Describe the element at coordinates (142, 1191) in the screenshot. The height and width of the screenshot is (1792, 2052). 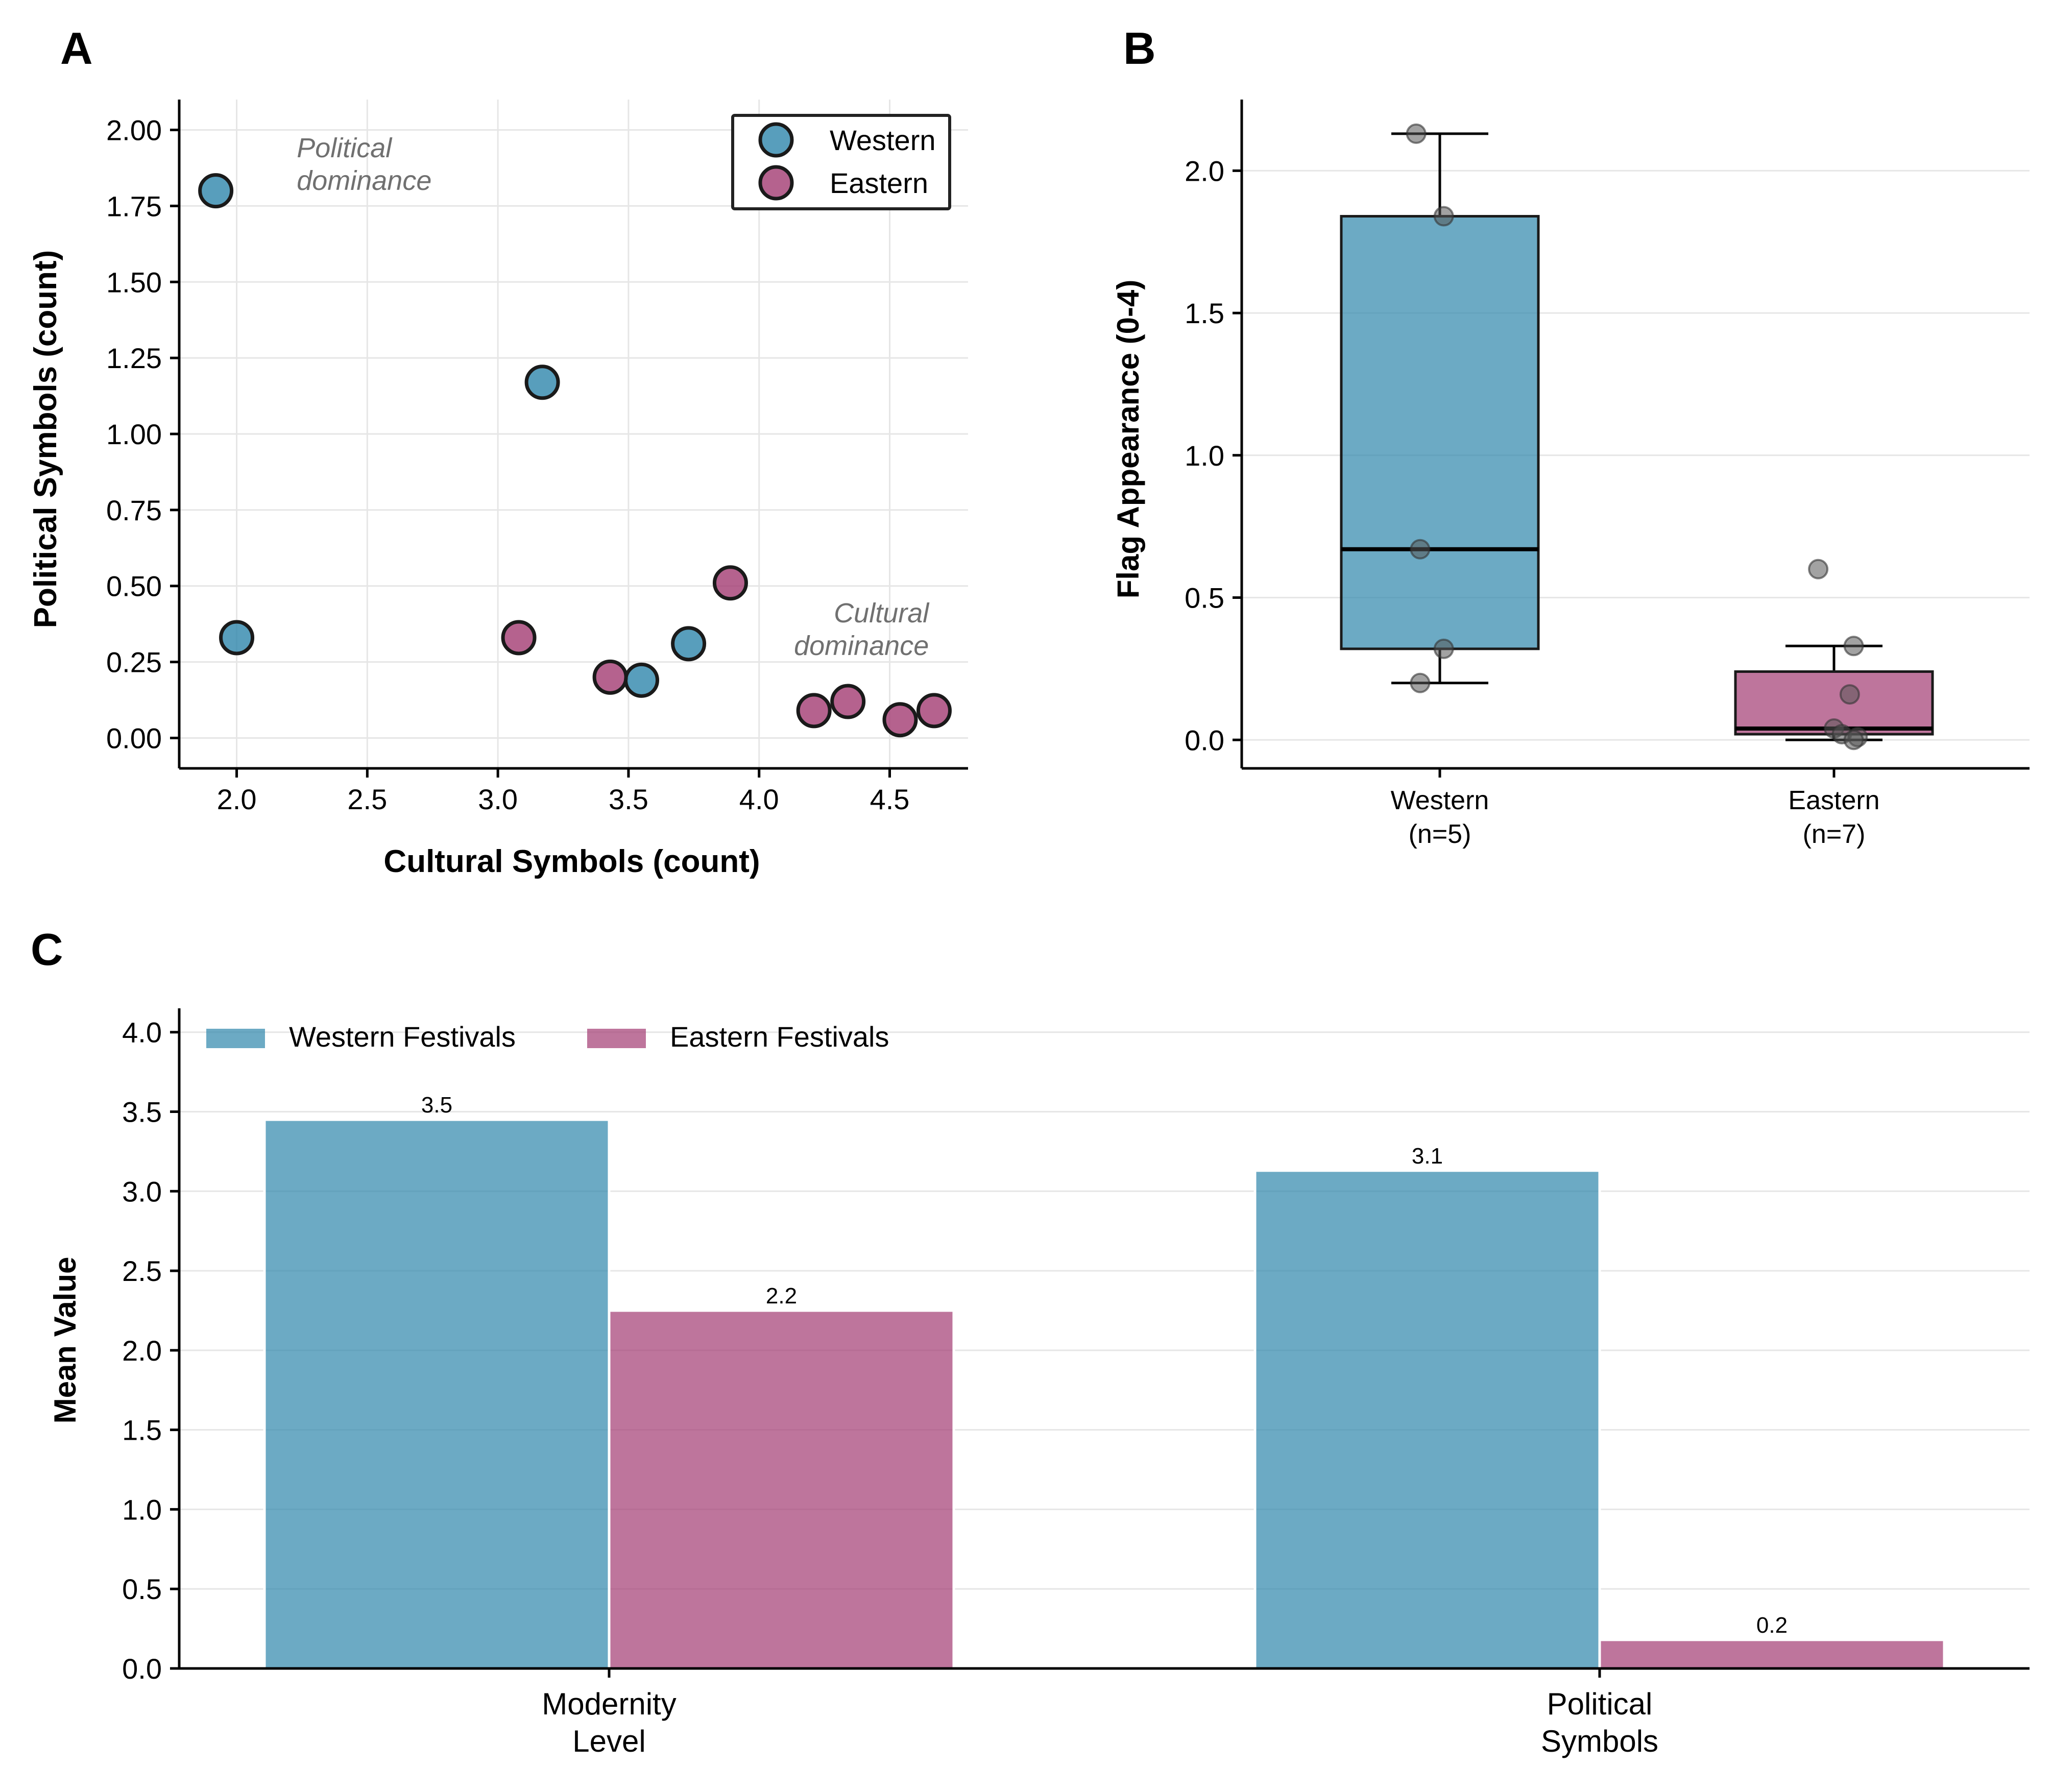
I see `panel-c-ytick-label: 3.0` at that location.